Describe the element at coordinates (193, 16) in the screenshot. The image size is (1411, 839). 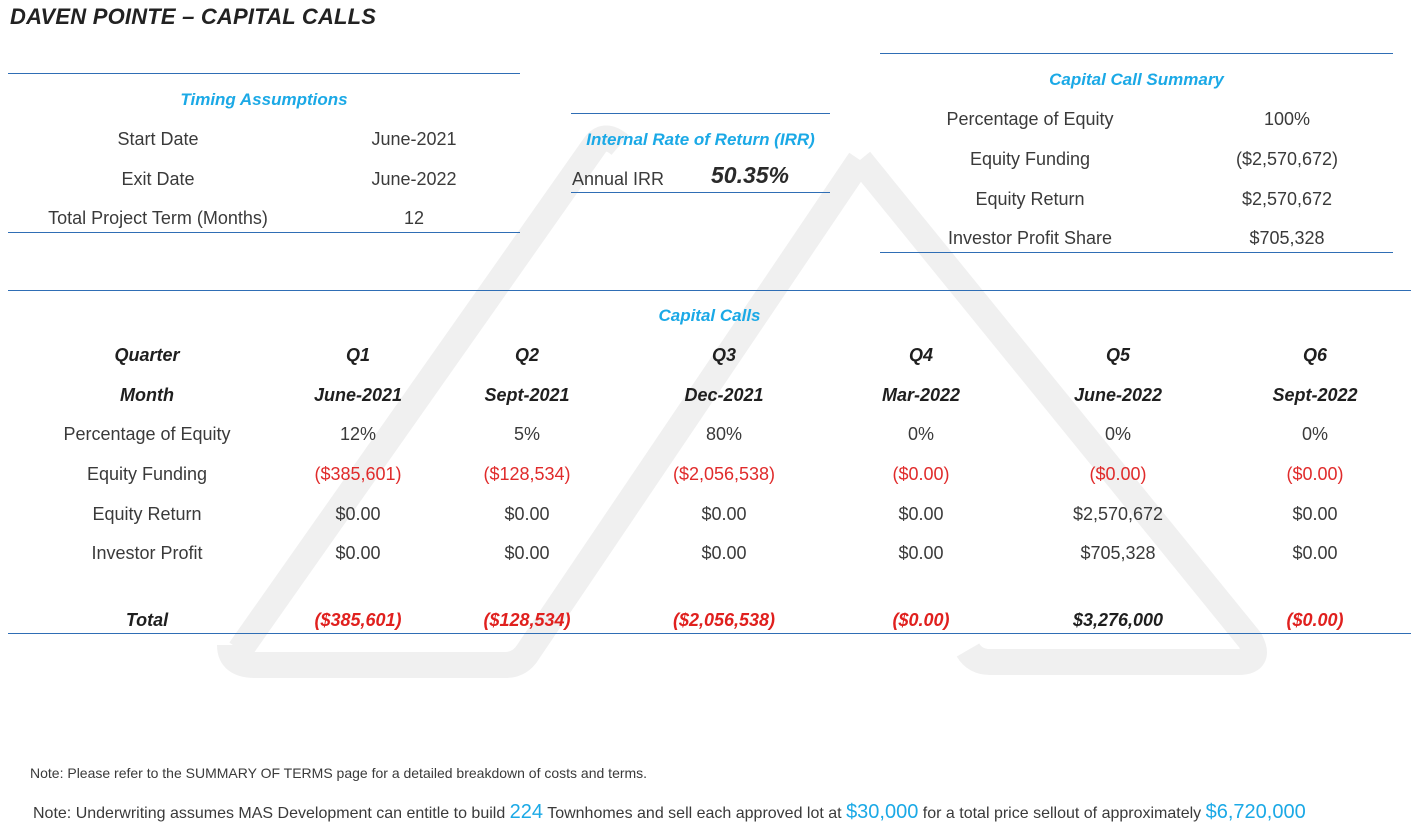
I see `page-title: DAVEN POINTE – CAPITAL CALLS` at that location.